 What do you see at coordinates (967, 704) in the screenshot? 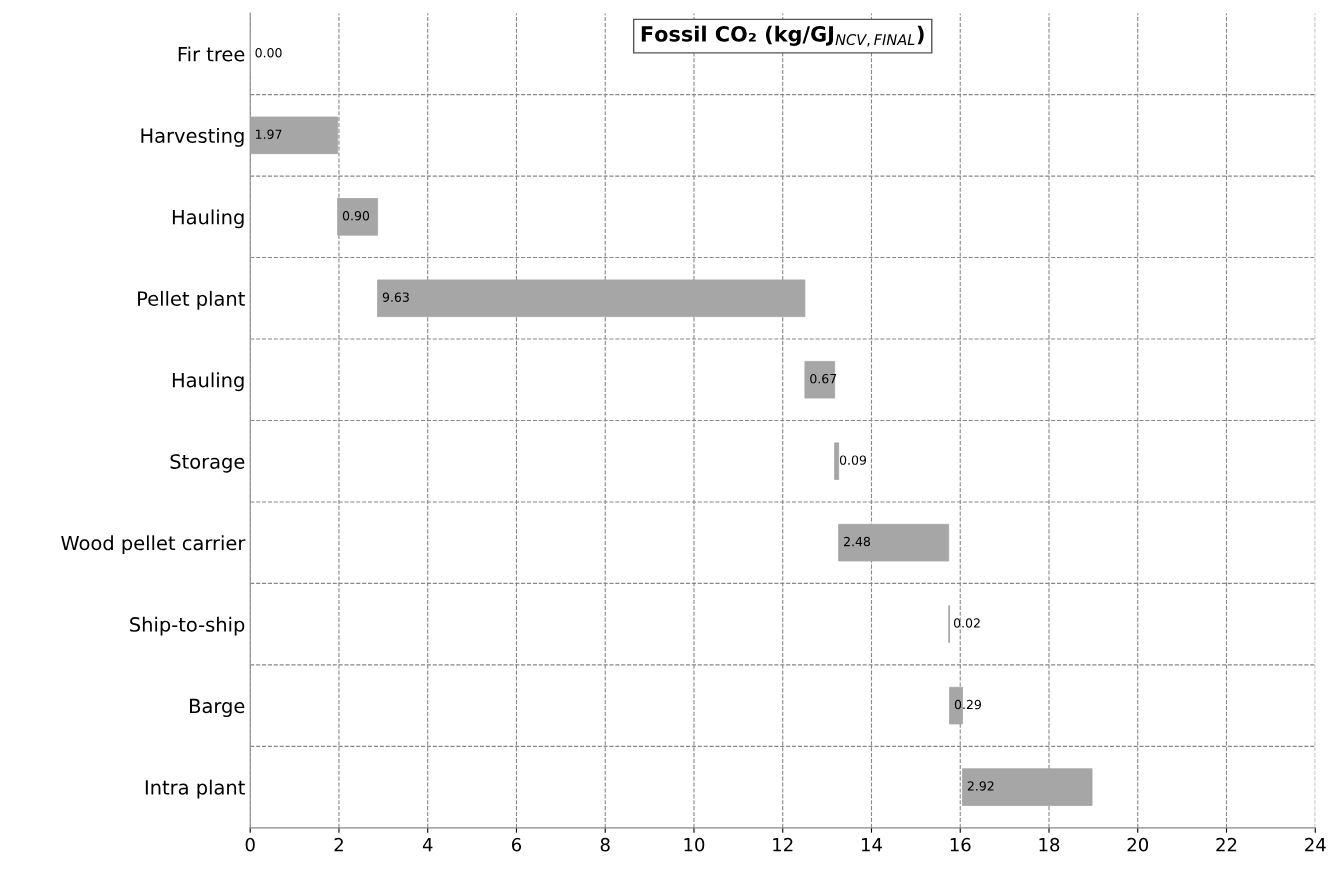
I see `data-label: 0.29` at bounding box center [967, 704].